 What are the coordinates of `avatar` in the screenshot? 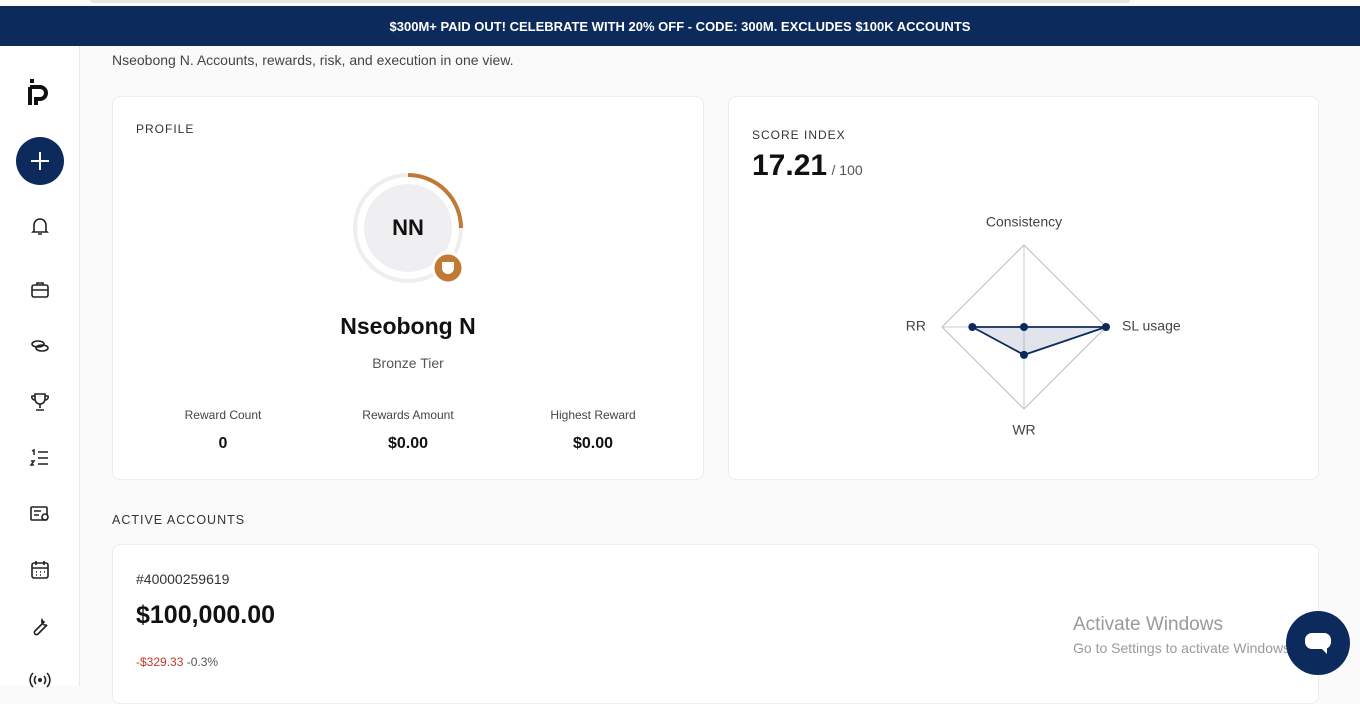 It's located at (409, 229).